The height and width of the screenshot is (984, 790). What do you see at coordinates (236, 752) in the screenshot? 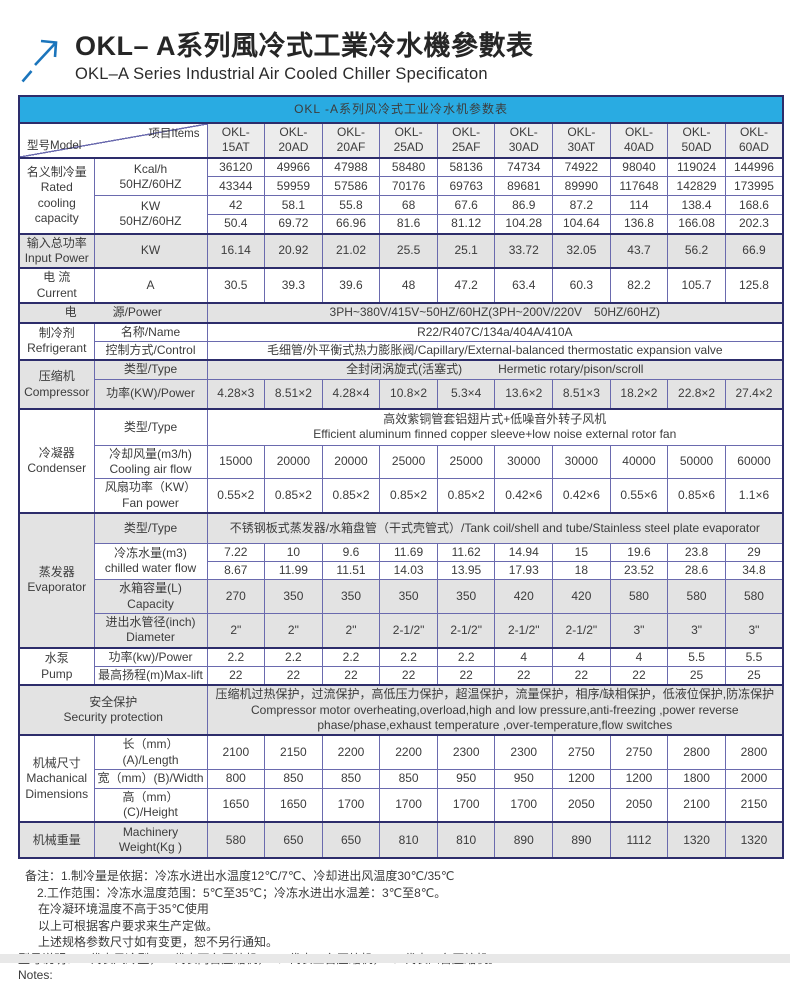
I see `value-cell: 2100` at bounding box center [236, 752].